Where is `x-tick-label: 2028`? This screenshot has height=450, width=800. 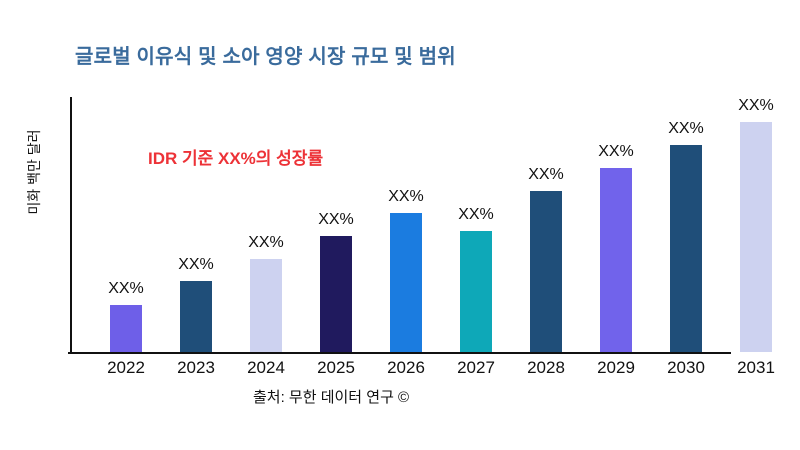
x-tick-label: 2028 is located at coordinates (546, 367).